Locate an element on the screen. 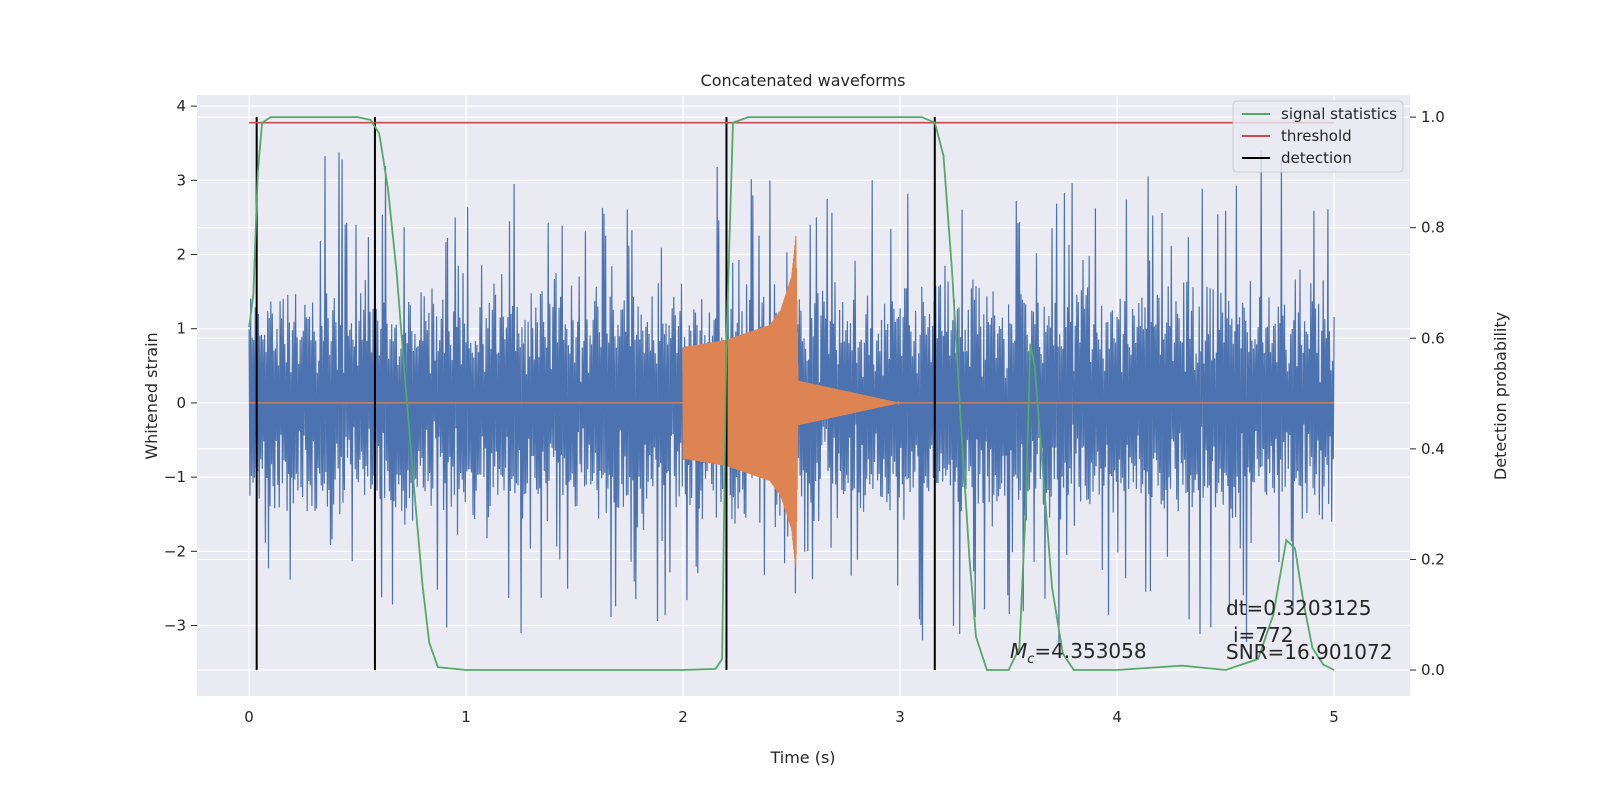  legend-box is located at coordinates (1318, 136).